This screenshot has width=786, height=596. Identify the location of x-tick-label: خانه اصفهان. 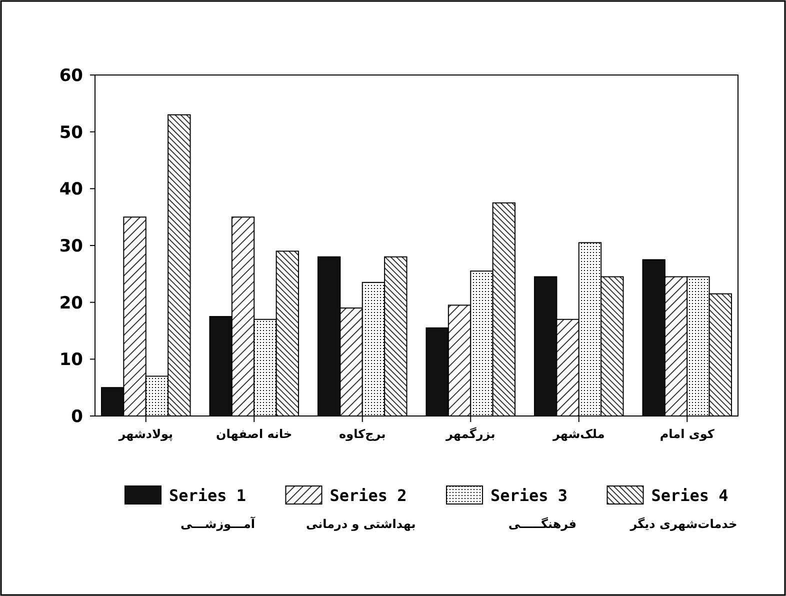
(254, 434).